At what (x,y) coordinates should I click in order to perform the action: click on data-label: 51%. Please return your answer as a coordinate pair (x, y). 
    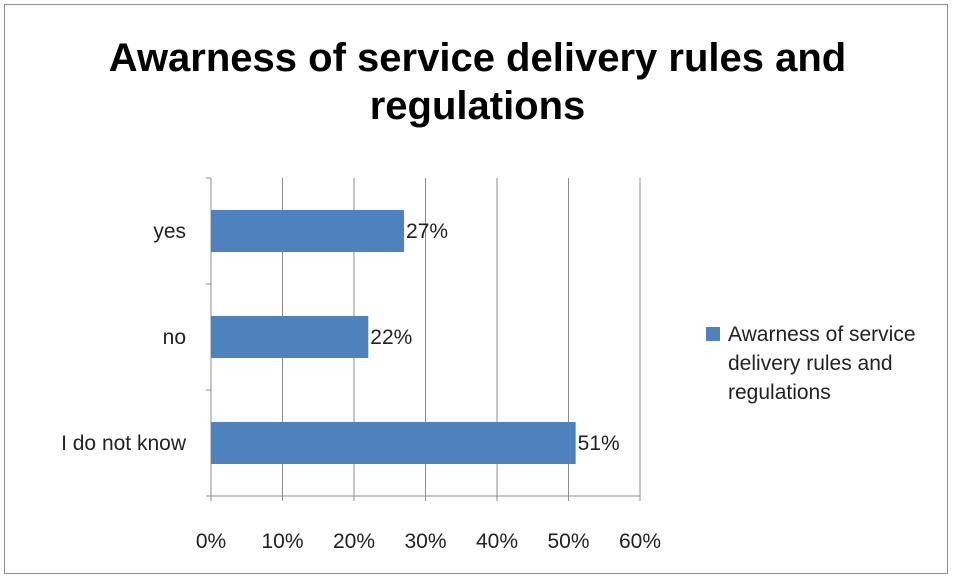
    Looking at the image, I should click on (599, 443).